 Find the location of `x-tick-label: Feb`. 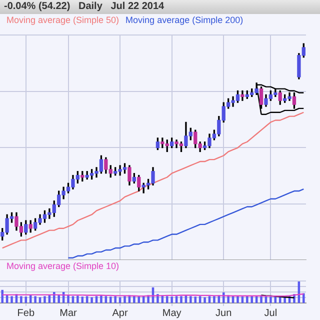

x-tick-label: Feb is located at coordinates (26, 313).